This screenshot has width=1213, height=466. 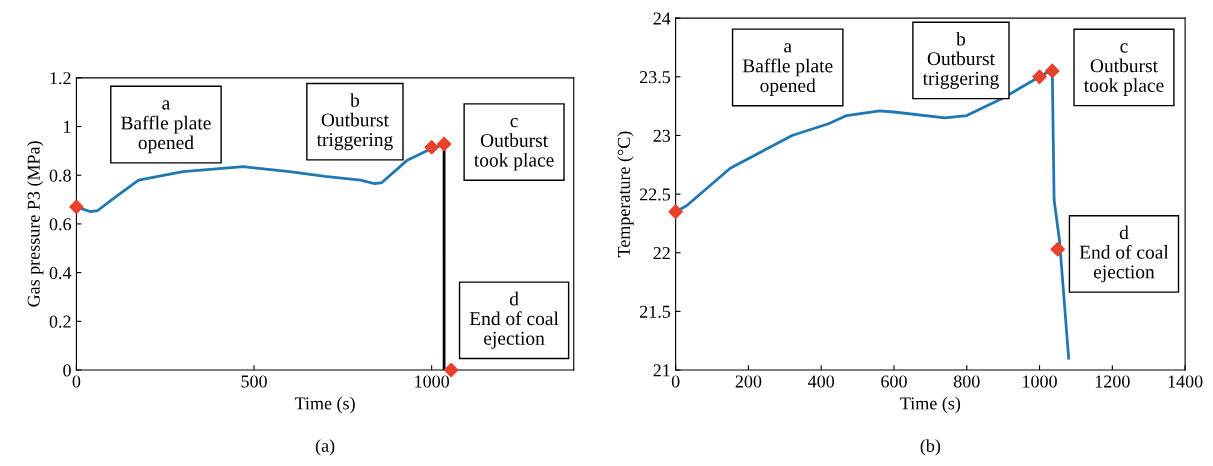 What do you see at coordinates (67, 370) in the screenshot?
I see `y-tick-label: 0` at bounding box center [67, 370].